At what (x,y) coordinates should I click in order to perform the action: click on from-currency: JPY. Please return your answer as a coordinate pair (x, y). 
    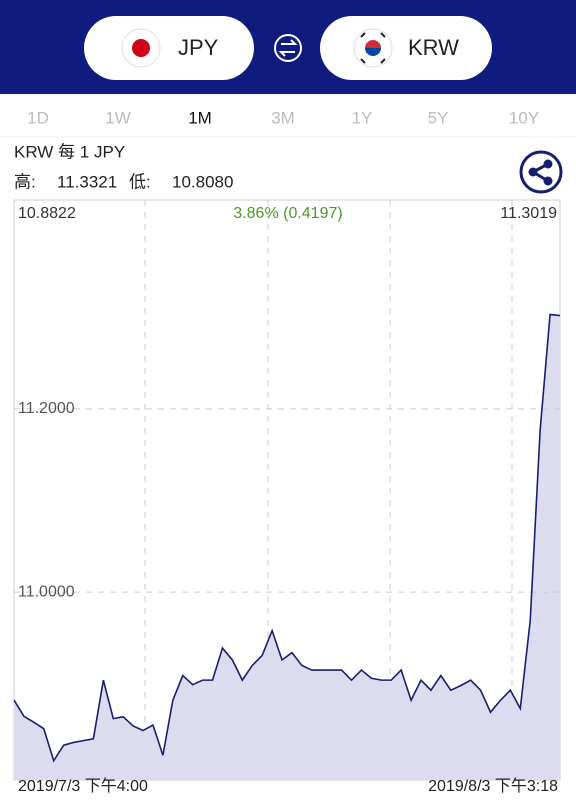
    Looking at the image, I should click on (198, 47).